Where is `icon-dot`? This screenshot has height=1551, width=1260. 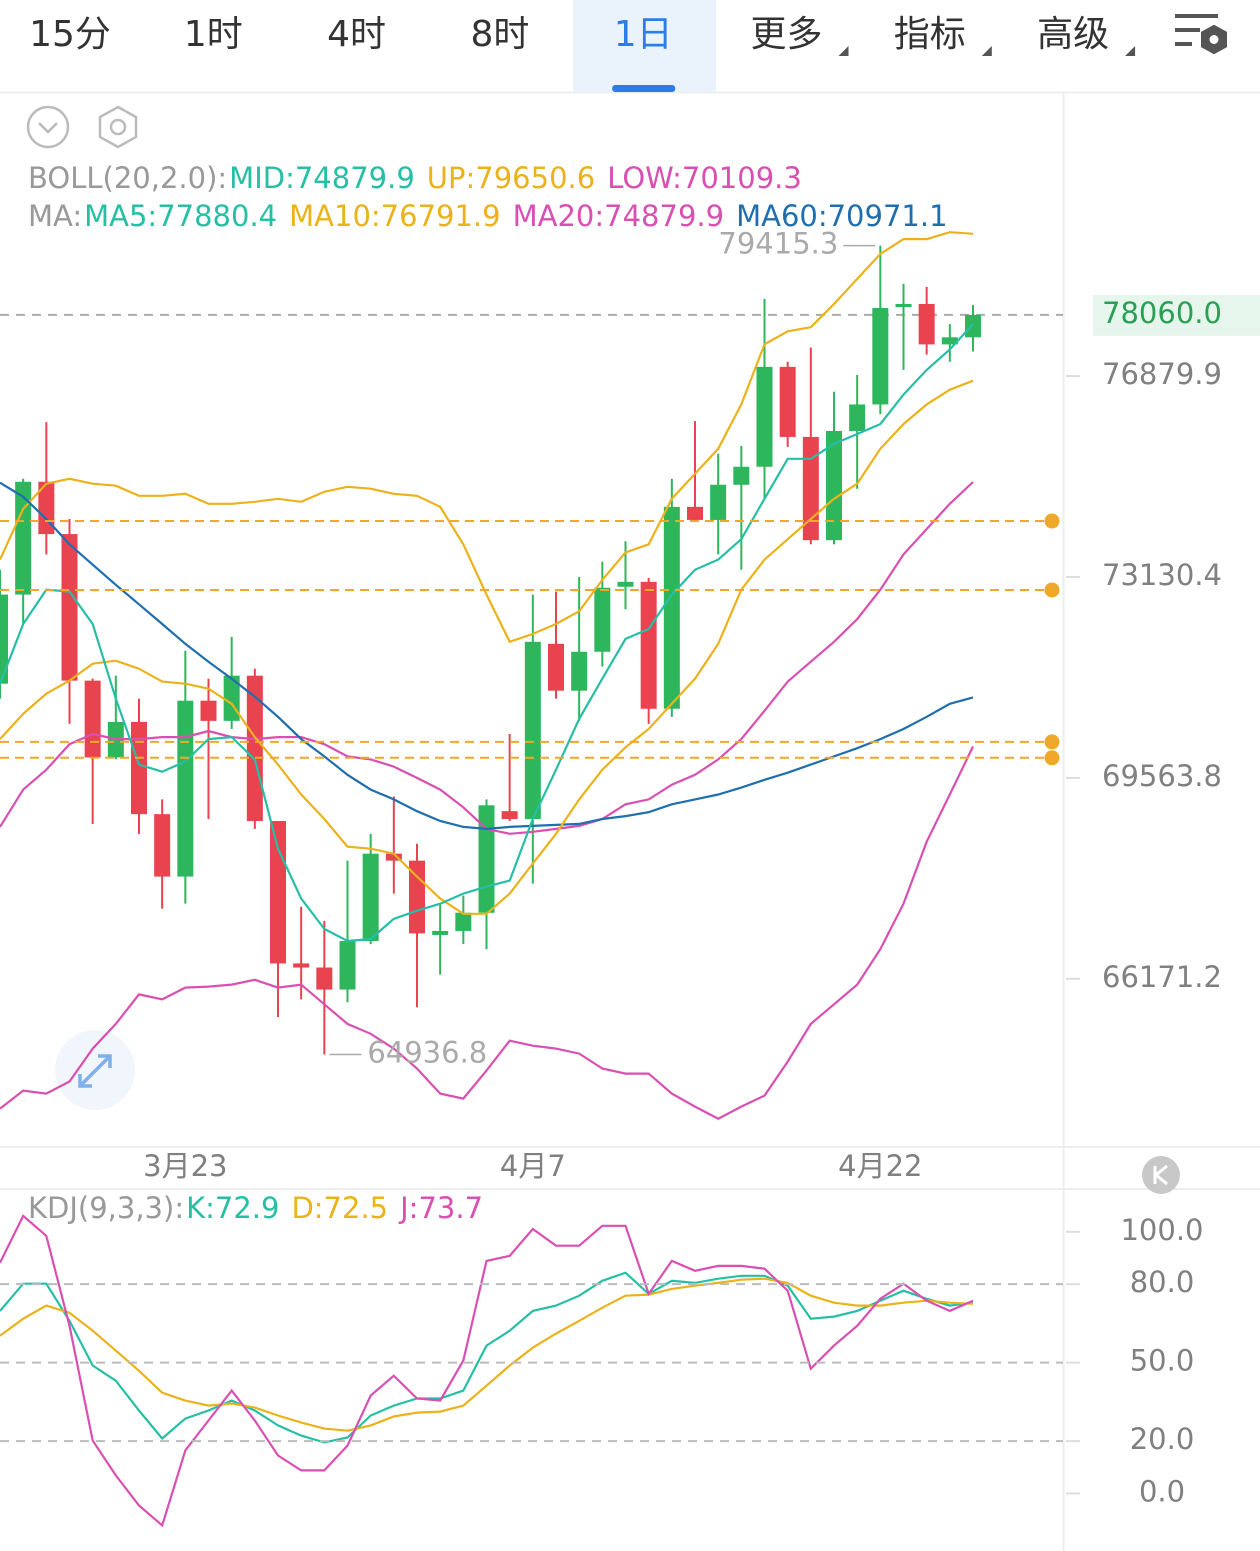
icon-dot is located at coordinates (1214, 39).